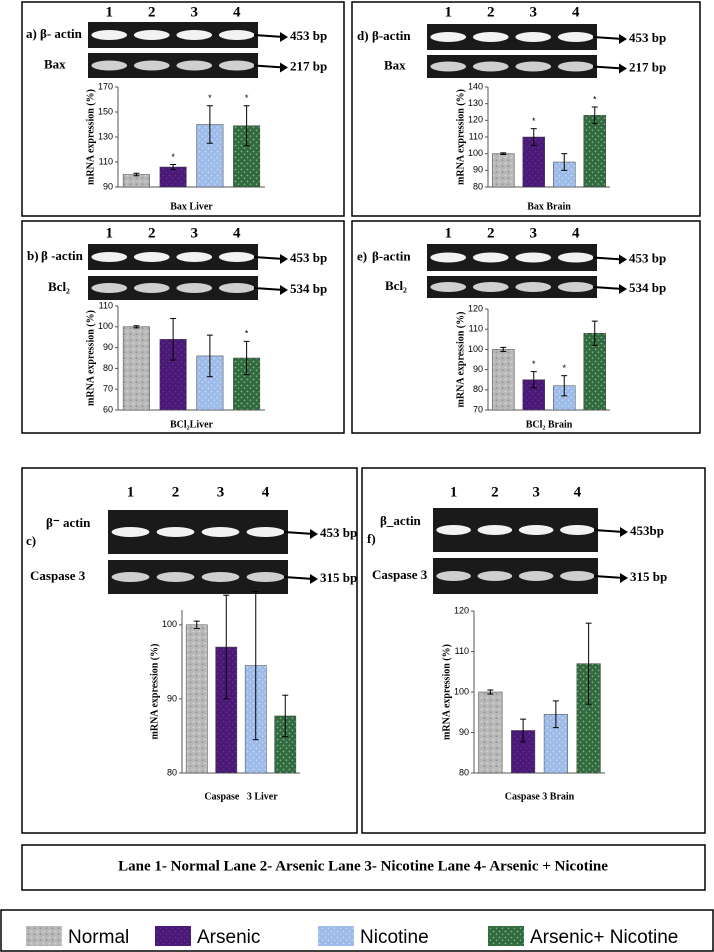 The image size is (714, 952). I want to click on gel-label: Caspase 3, so click(58, 575).